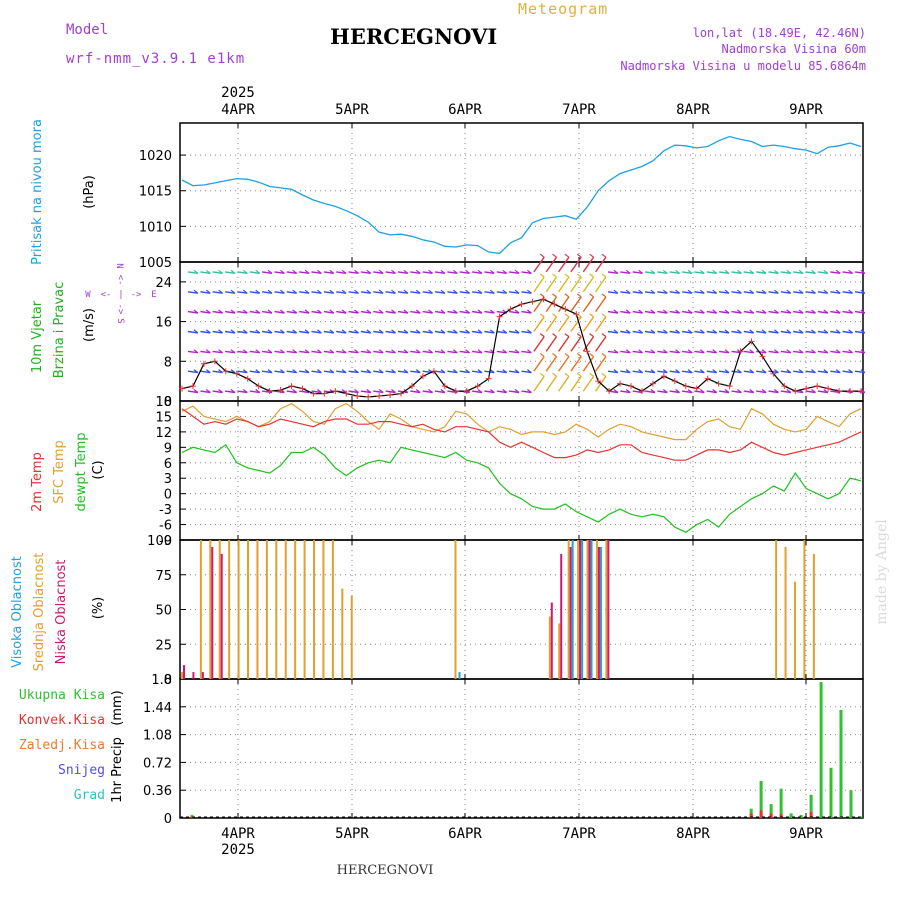 This screenshot has width=900, height=900. I want to click on compass-right-arrow: ->, so click(136, 295).